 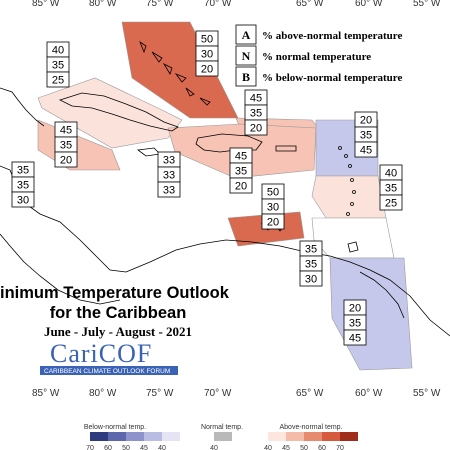 I want to click on scale-below-value: 50, so click(x=126, y=447).